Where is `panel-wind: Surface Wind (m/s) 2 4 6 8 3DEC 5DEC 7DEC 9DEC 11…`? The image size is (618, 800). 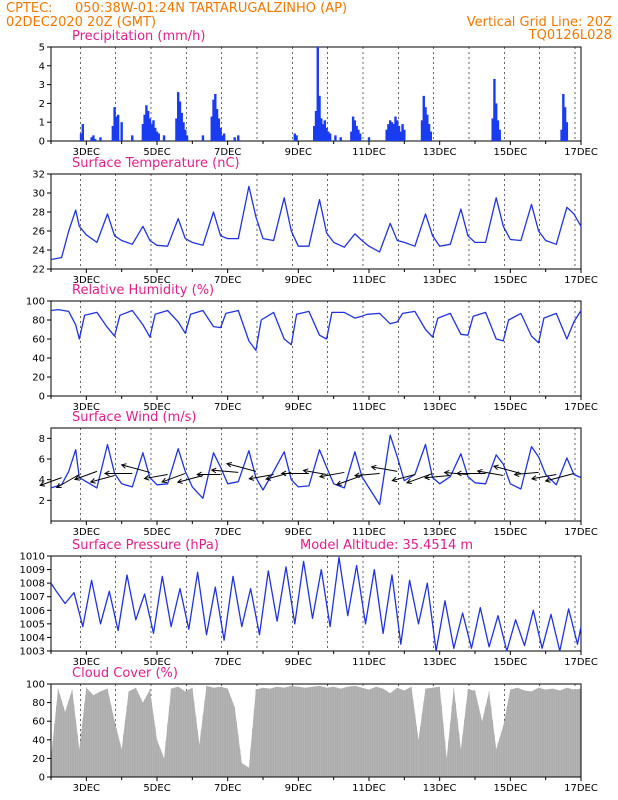
panel-wind: Surface Wind (m/s) 2 4 6 8 3DEC 5DEC 7DEC 9DEC 11… is located at coordinates (318, 474).